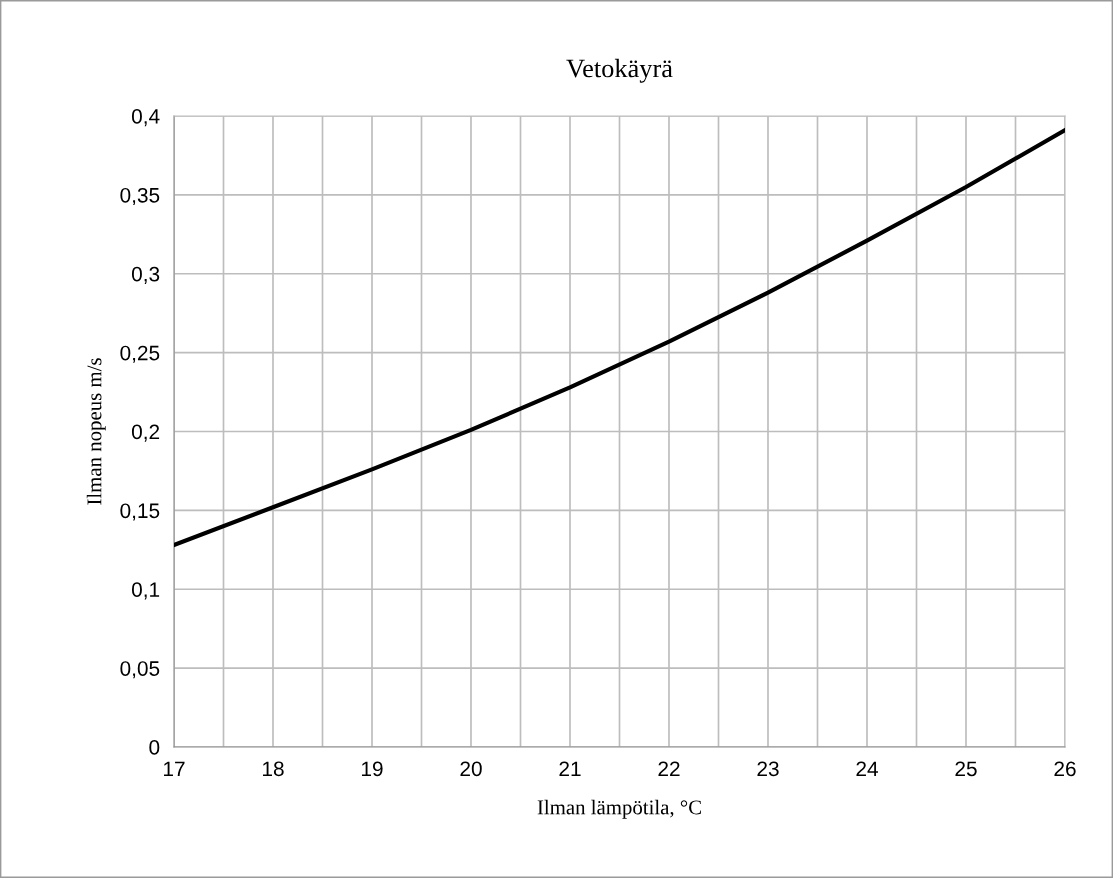 The width and height of the screenshot is (1113, 878). I want to click on x-tick-label: 26, so click(1065, 769).